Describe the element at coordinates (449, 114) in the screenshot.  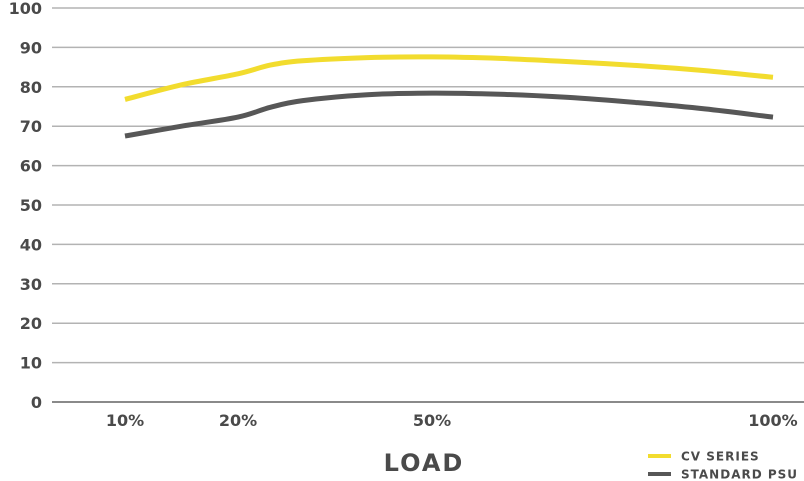
I see `series-line-standard-psu` at that location.